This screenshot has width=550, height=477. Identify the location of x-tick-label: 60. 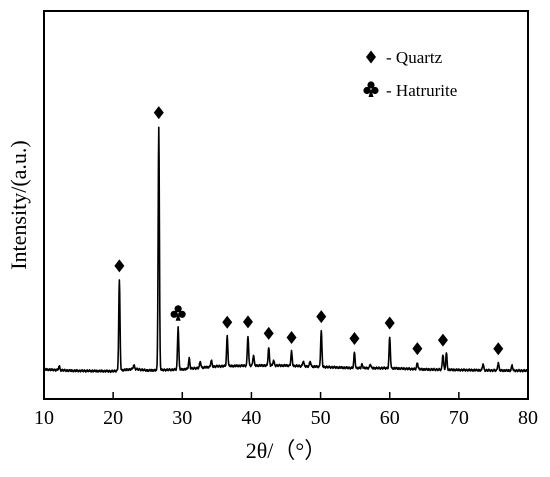
(390, 418).